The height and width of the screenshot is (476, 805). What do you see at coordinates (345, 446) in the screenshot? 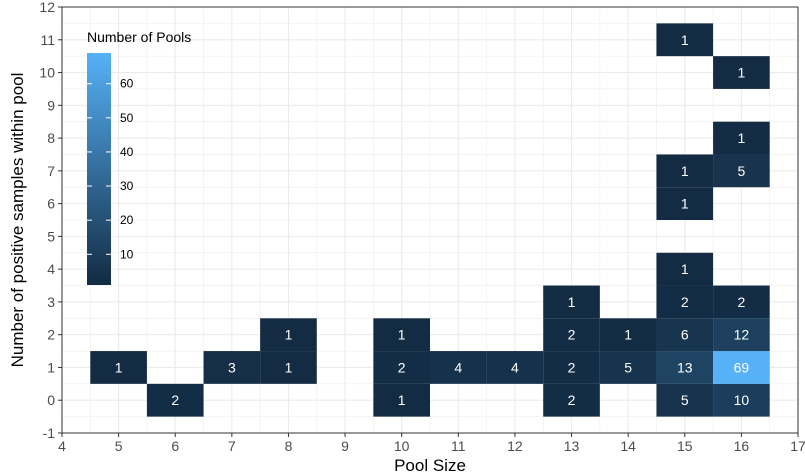
I see `x-tick-label: 9` at bounding box center [345, 446].